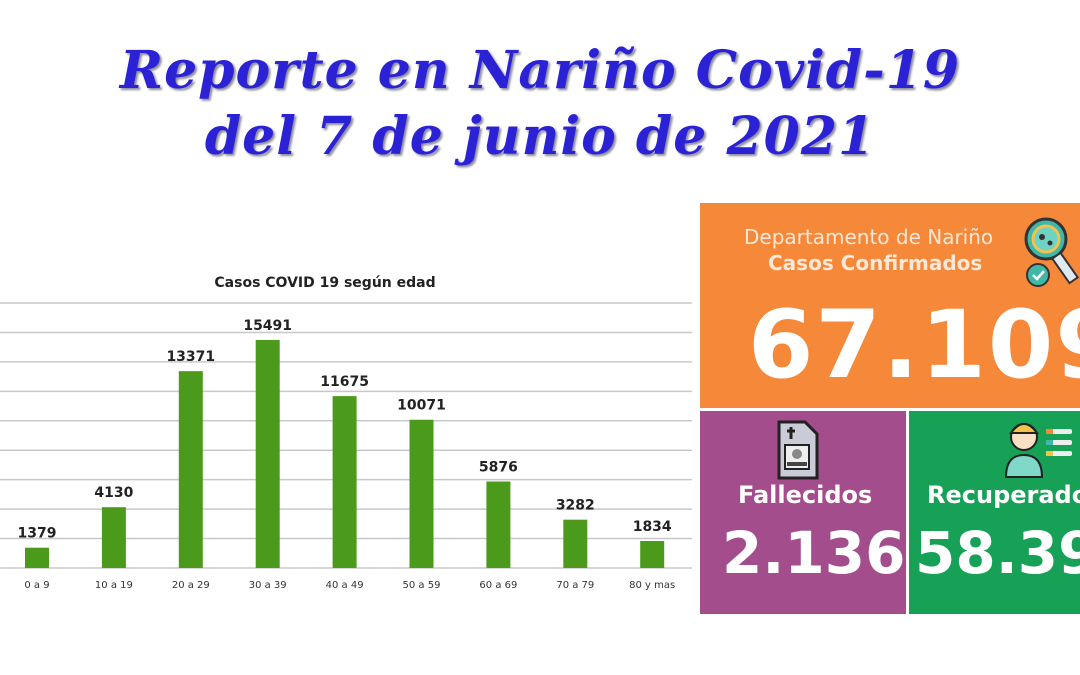  I want to click on data-label: 13371, so click(190, 357).